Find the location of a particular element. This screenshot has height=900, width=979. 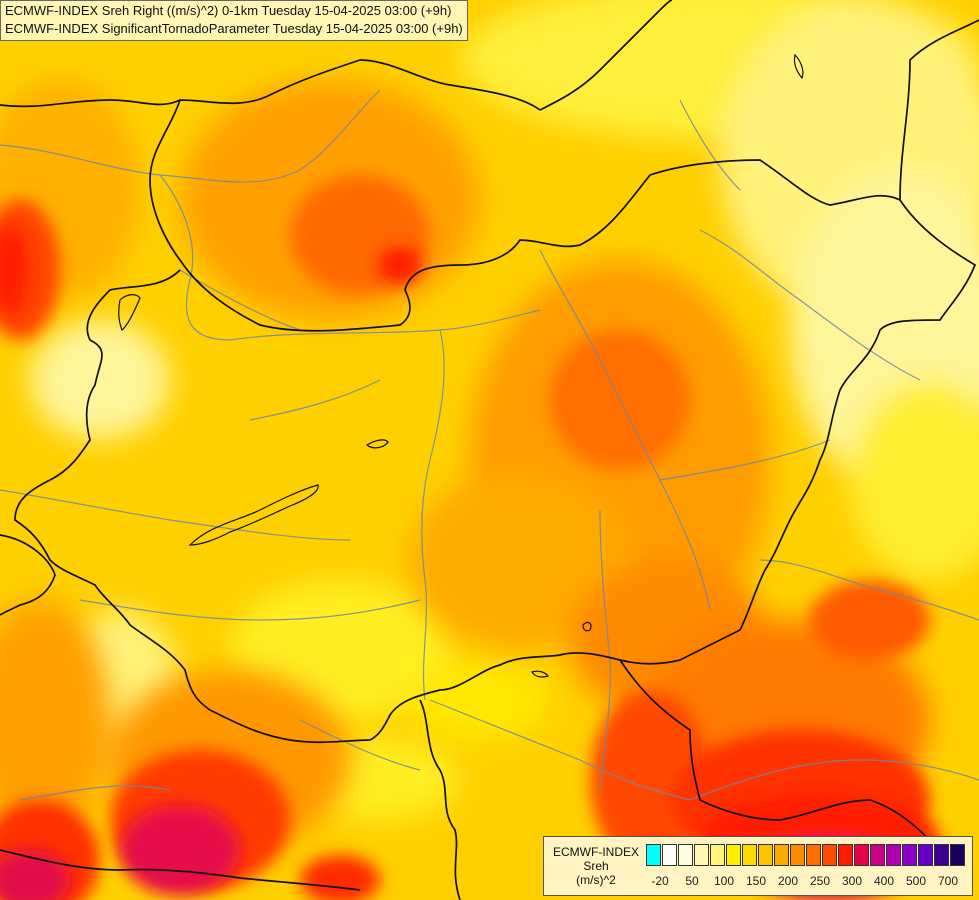

legend-tick-label: 300 is located at coordinates (852, 881).